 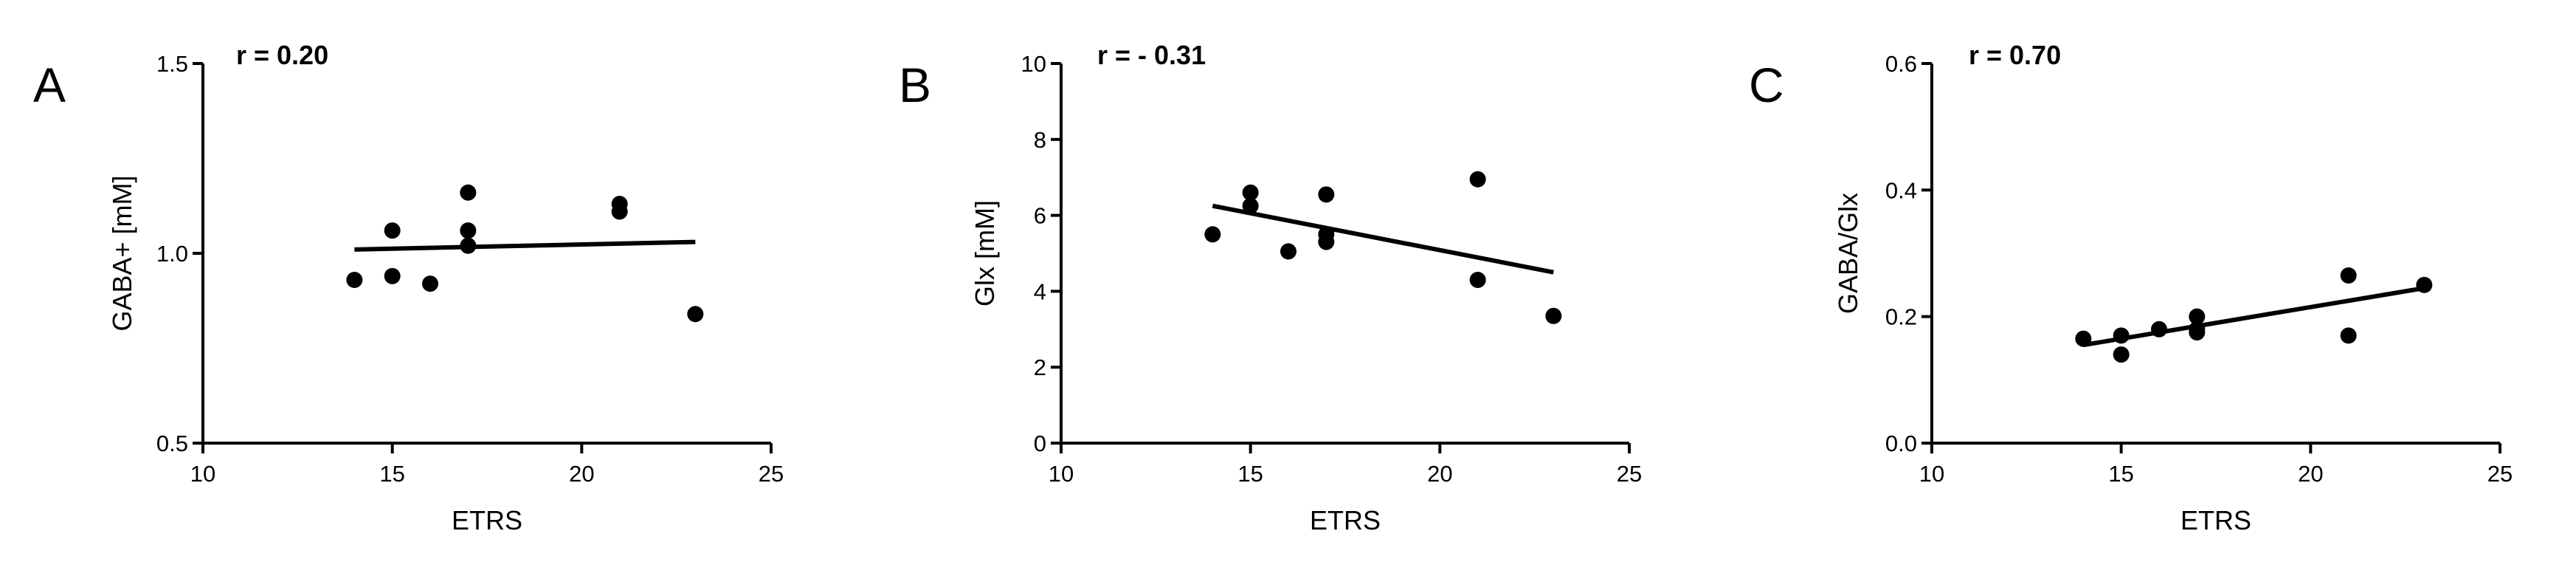 What do you see at coordinates (1848, 253) in the screenshot?
I see `panel-c-y-axis-title: GABA/Glx` at bounding box center [1848, 253].